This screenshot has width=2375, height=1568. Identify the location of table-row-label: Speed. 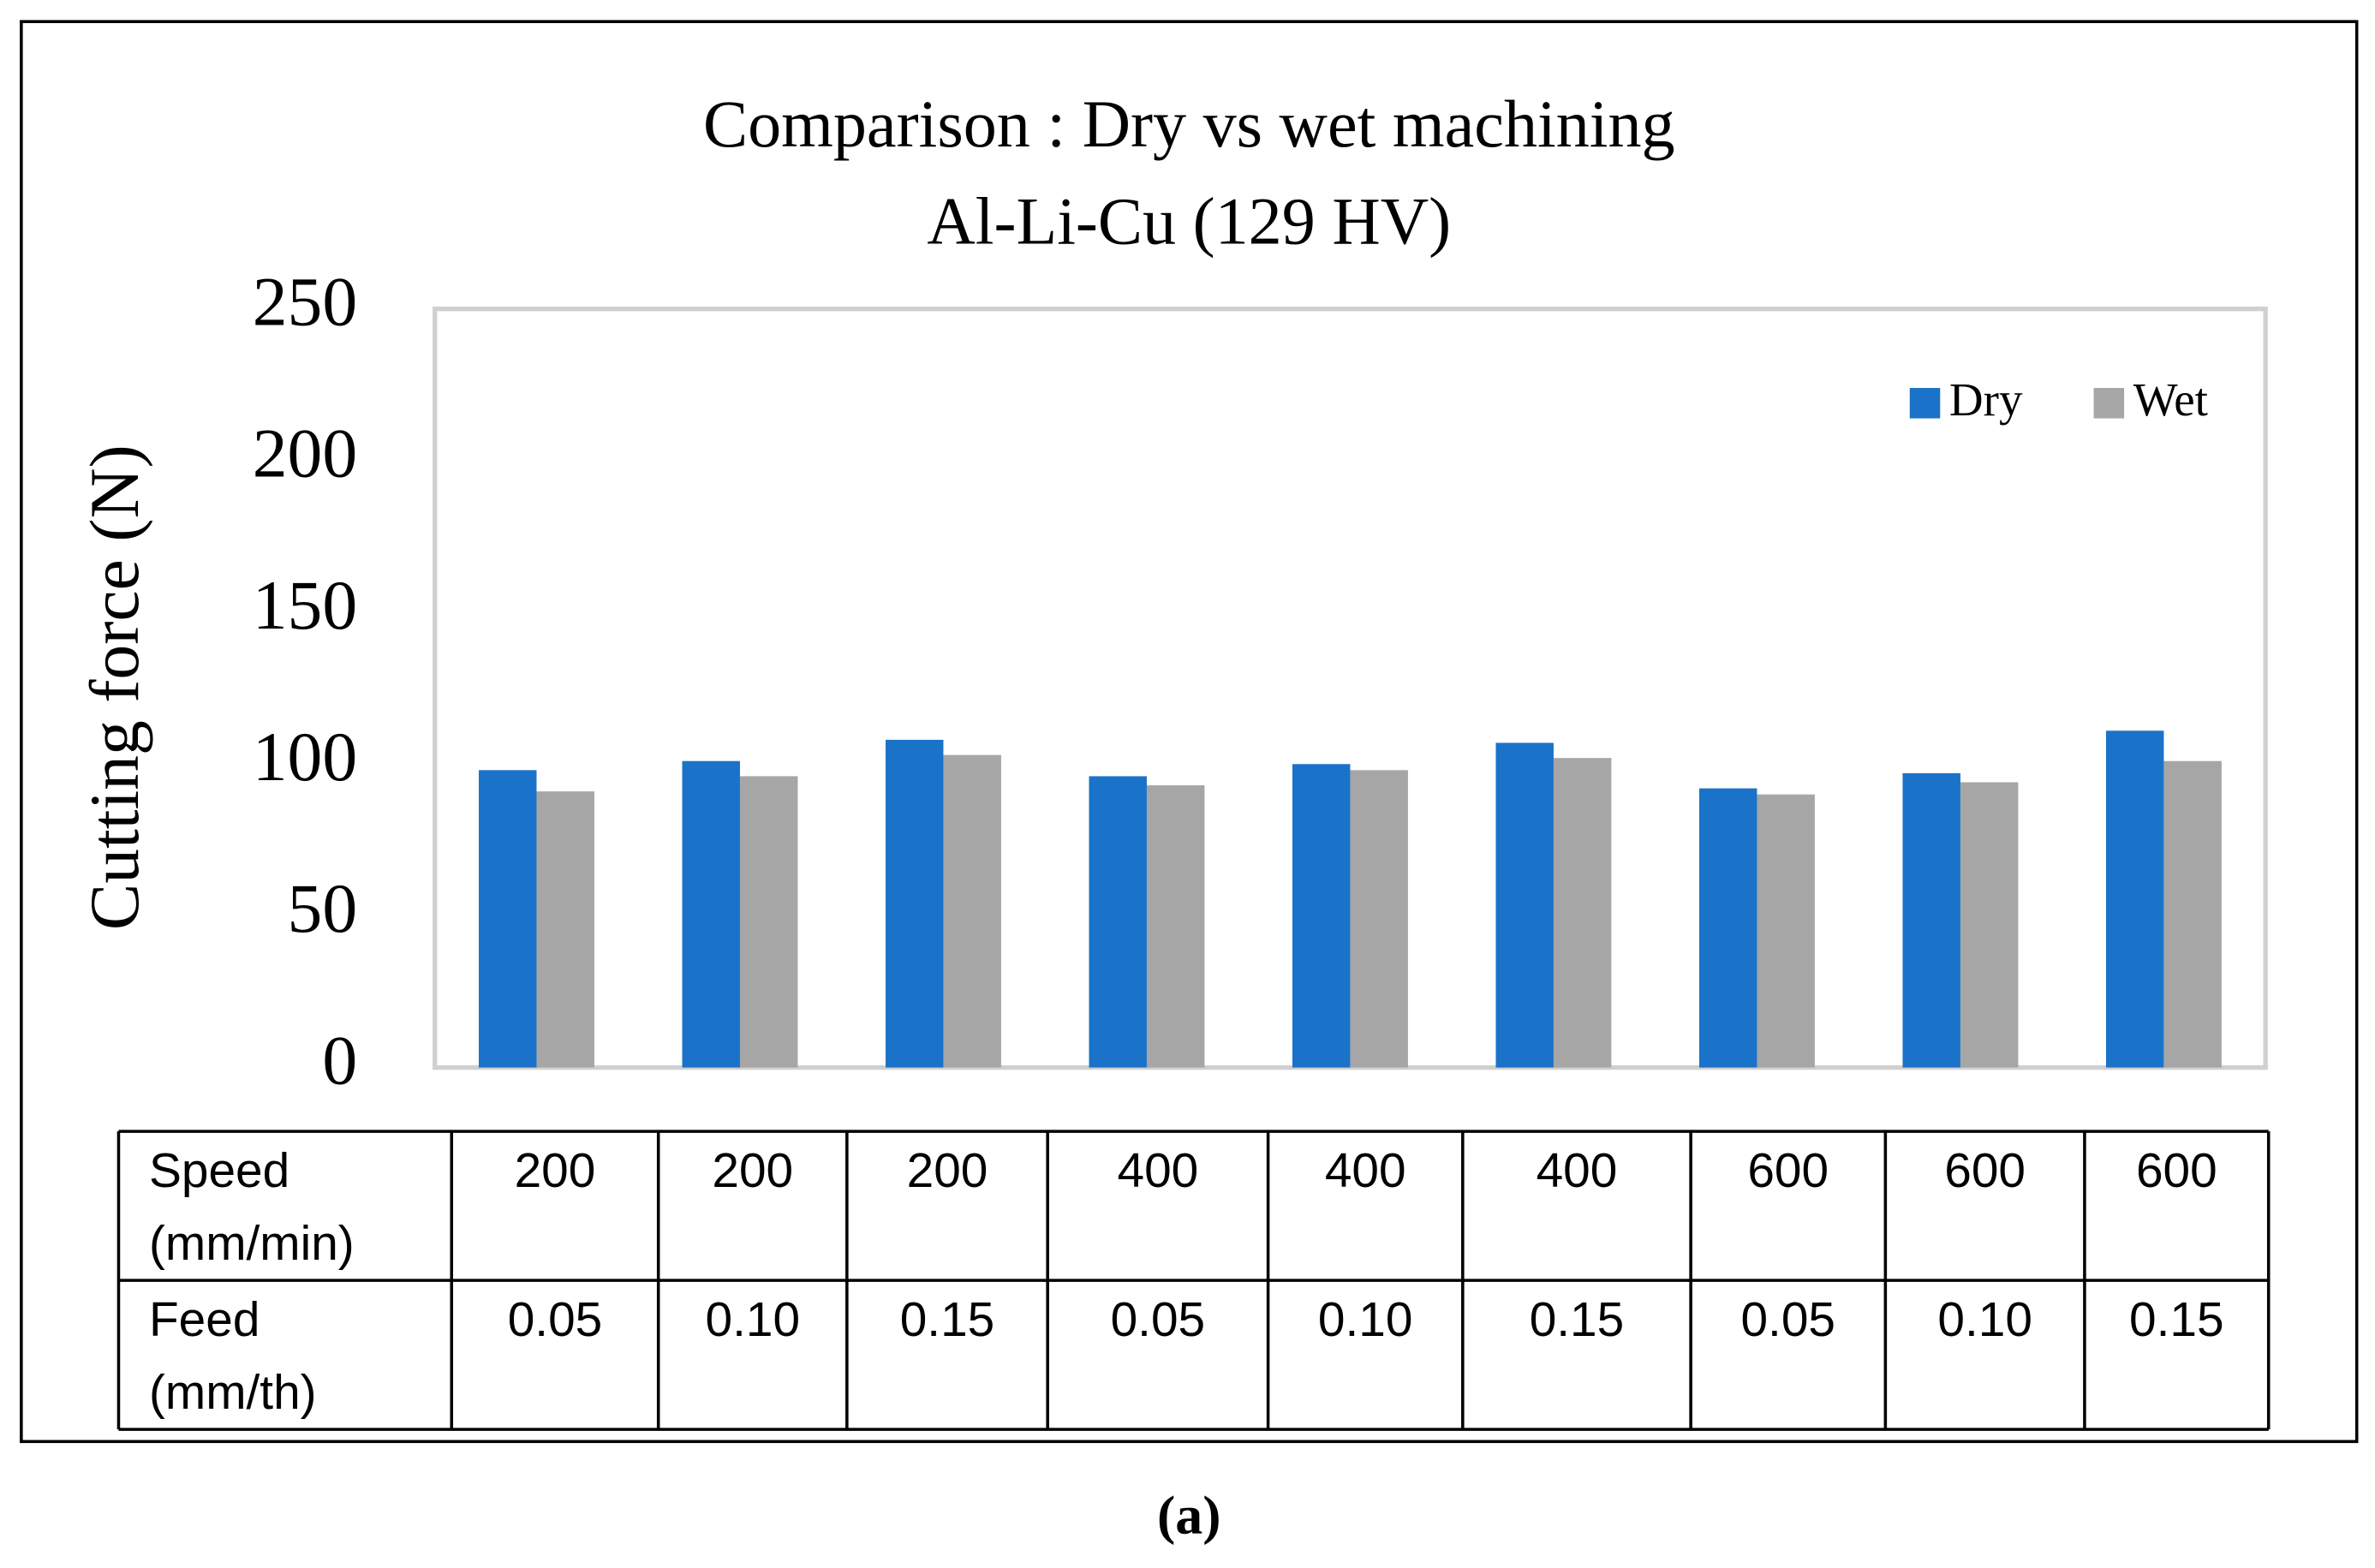
(219, 1171).